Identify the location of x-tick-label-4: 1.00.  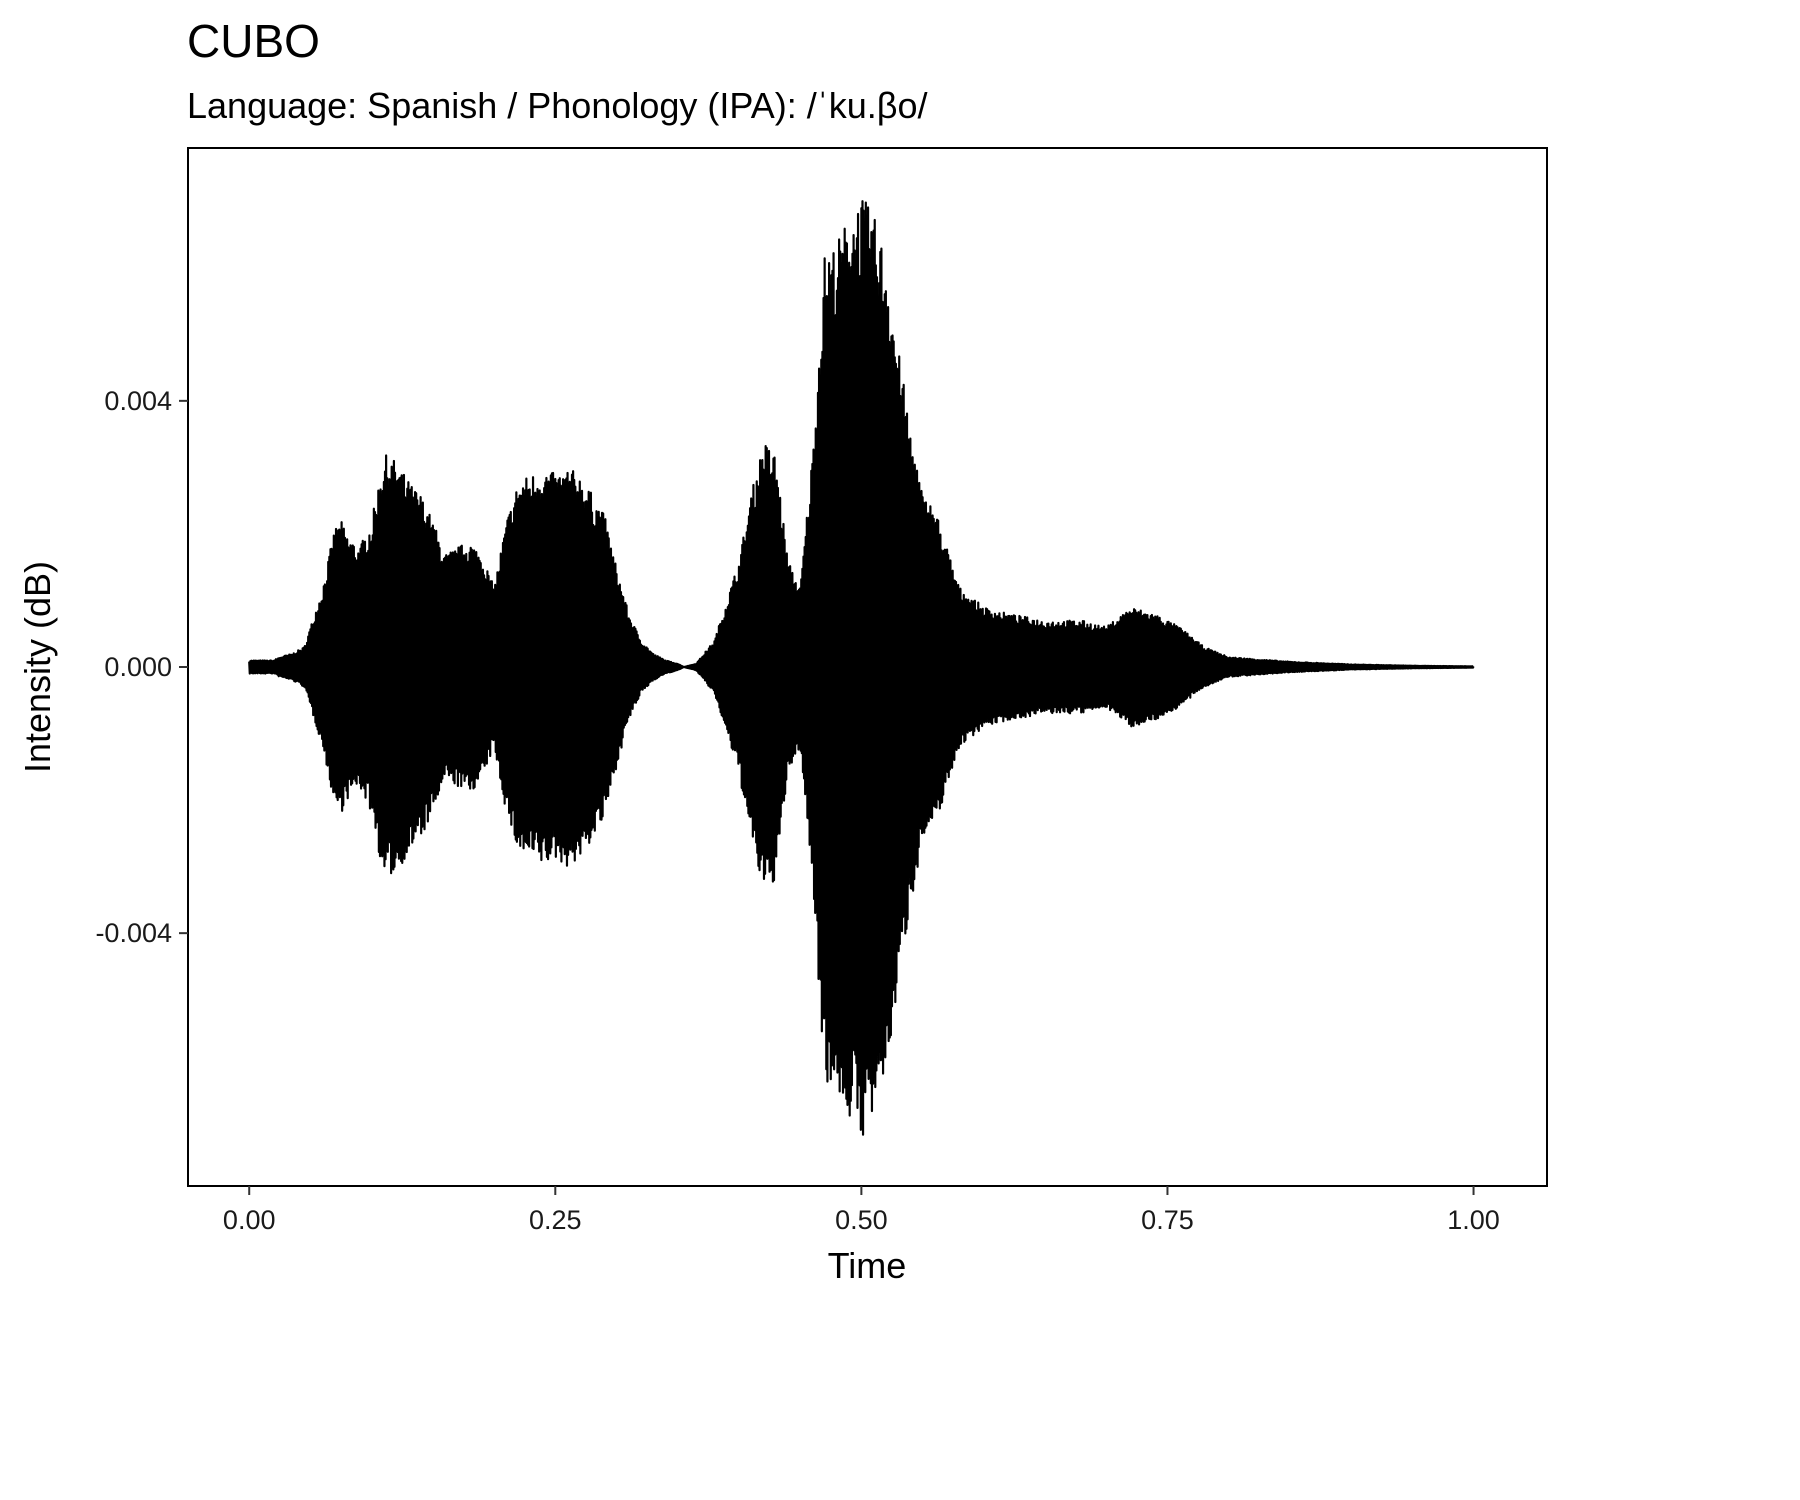
(1473, 1220).